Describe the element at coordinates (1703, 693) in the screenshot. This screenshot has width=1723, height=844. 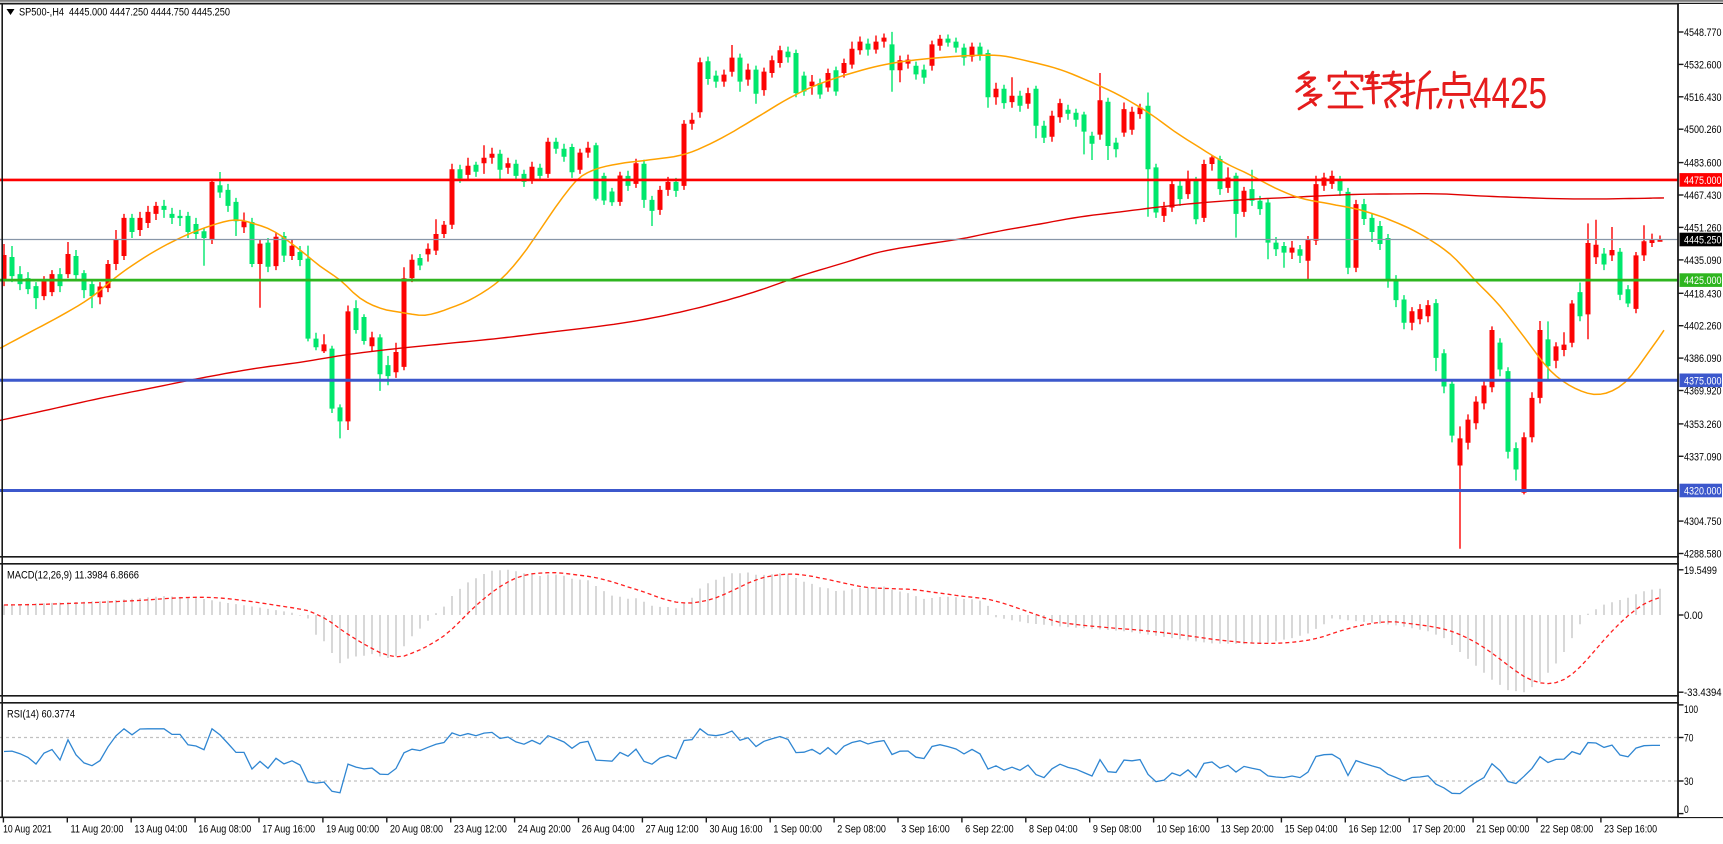
I see `svg-text: -33.4394` at that location.